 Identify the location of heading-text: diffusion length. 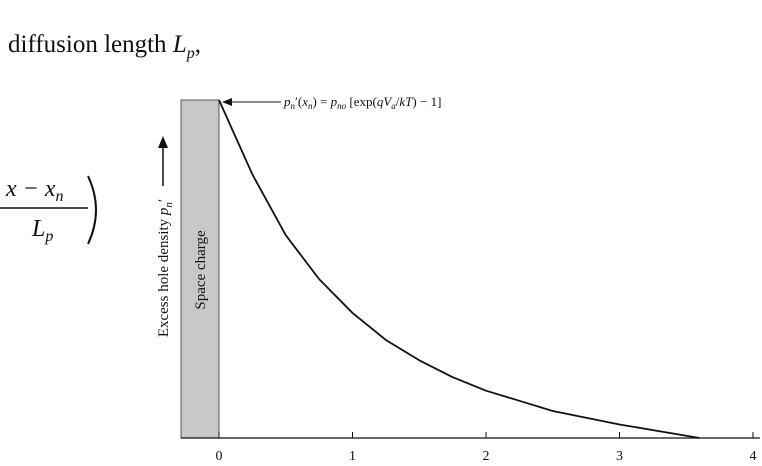
(90, 44).